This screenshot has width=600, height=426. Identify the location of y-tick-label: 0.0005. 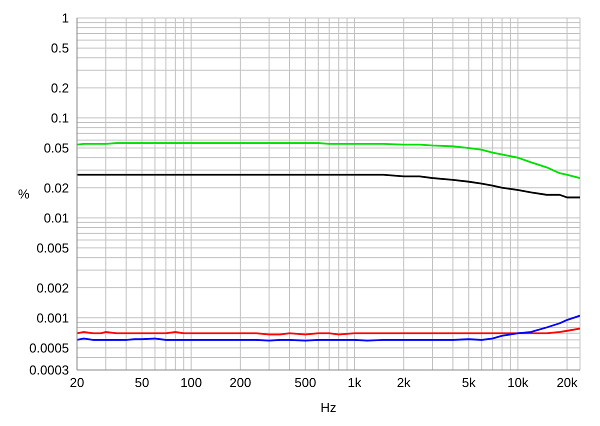
(49, 348).